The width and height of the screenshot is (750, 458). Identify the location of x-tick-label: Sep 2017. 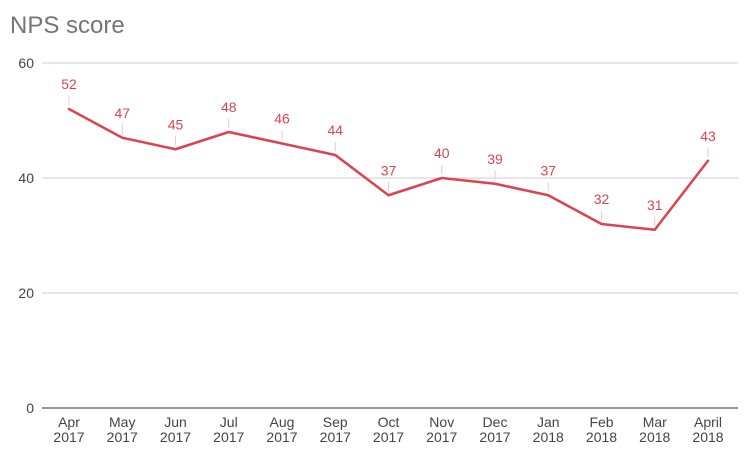
(335, 429).